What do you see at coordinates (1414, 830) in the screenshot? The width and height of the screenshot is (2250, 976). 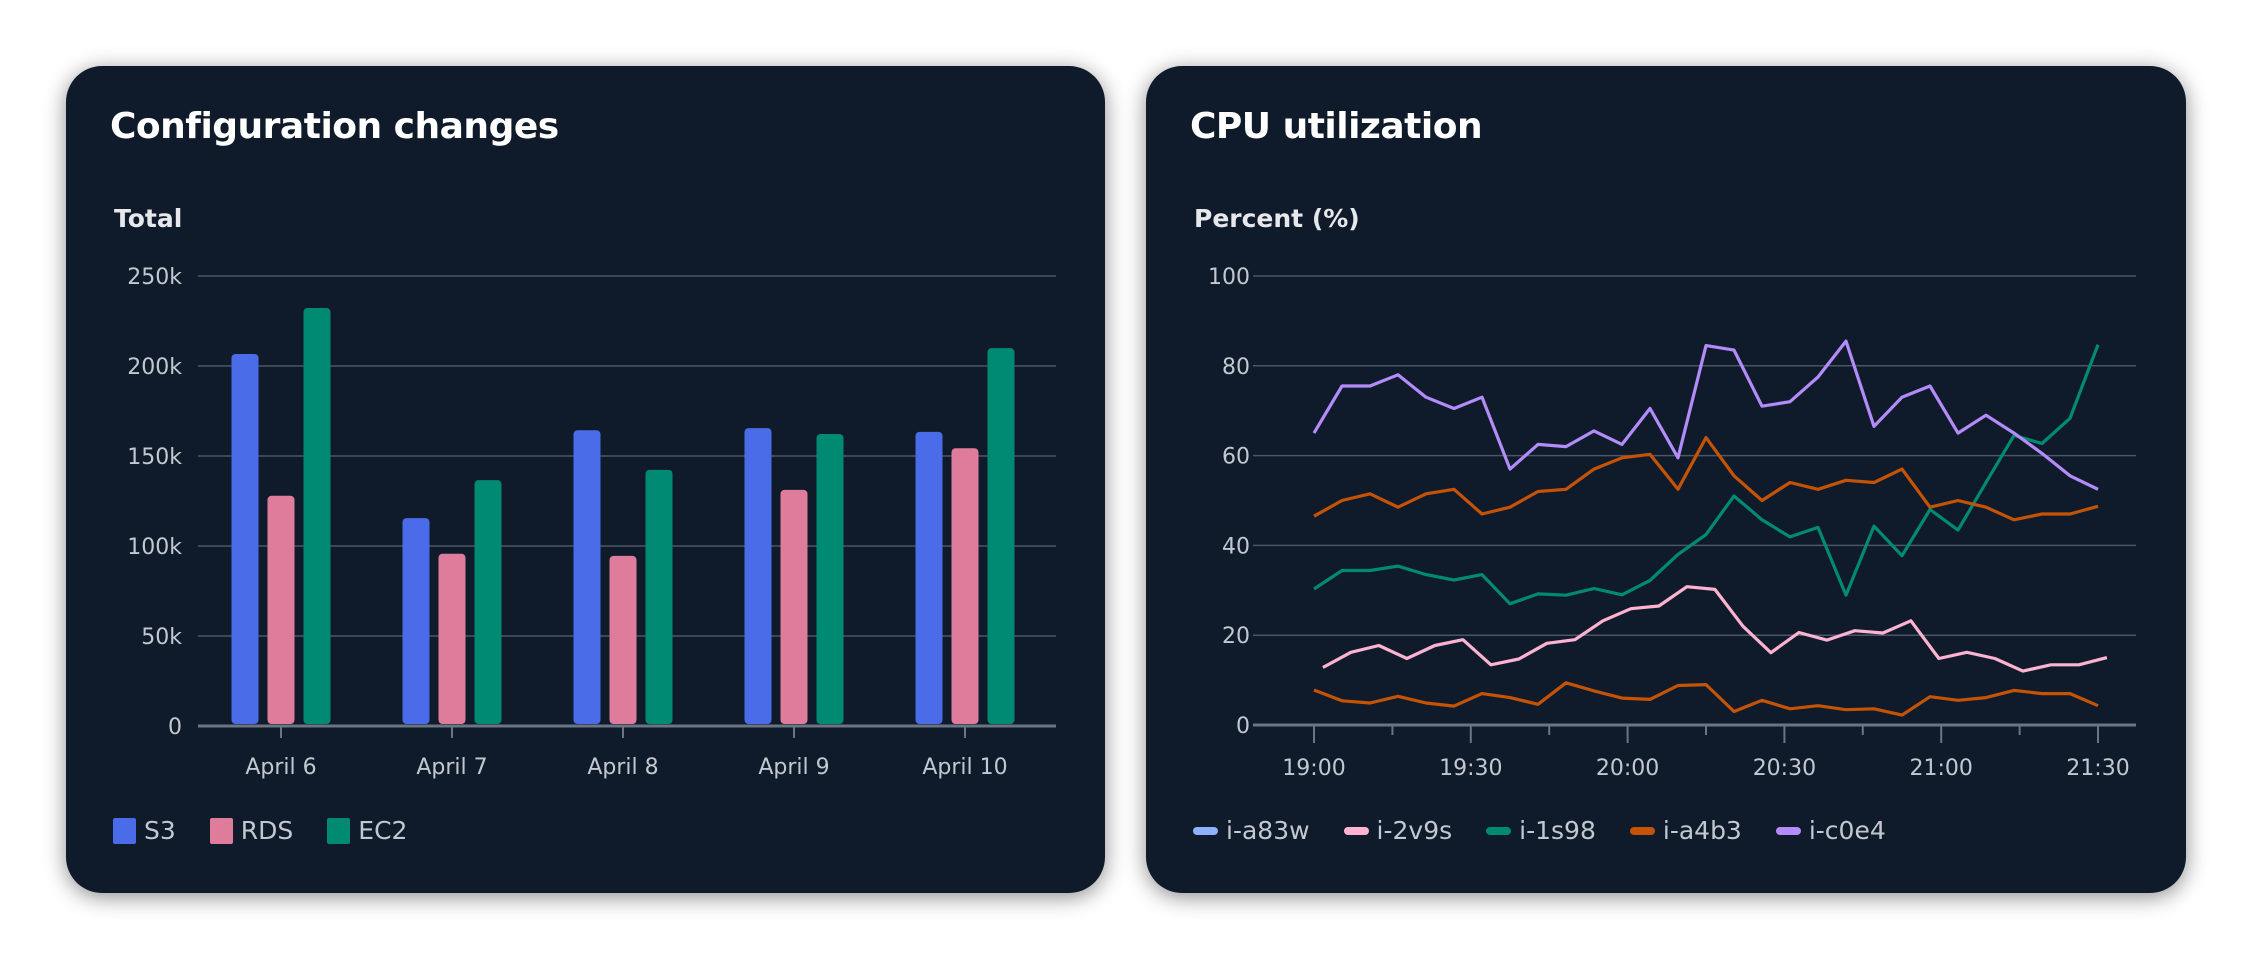 I see `legend-label: i-2v9s` at bounding box center [1414, 830].